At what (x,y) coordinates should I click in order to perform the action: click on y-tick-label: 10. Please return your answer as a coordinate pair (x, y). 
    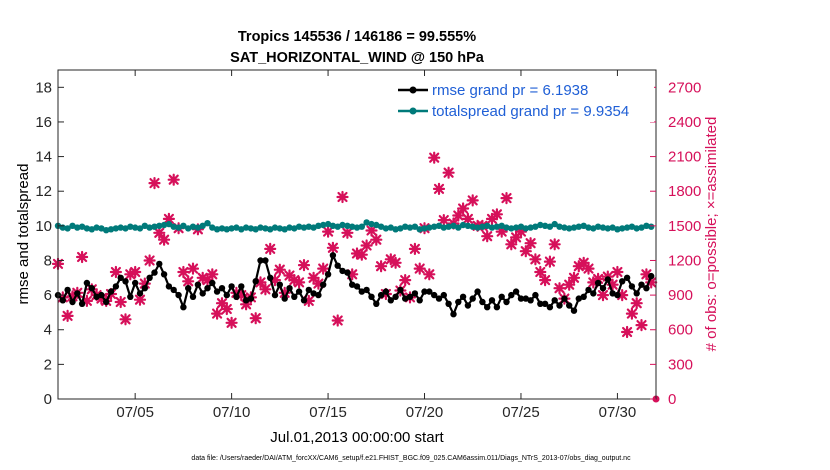
    Looking at the image, I should click on (43, 226).